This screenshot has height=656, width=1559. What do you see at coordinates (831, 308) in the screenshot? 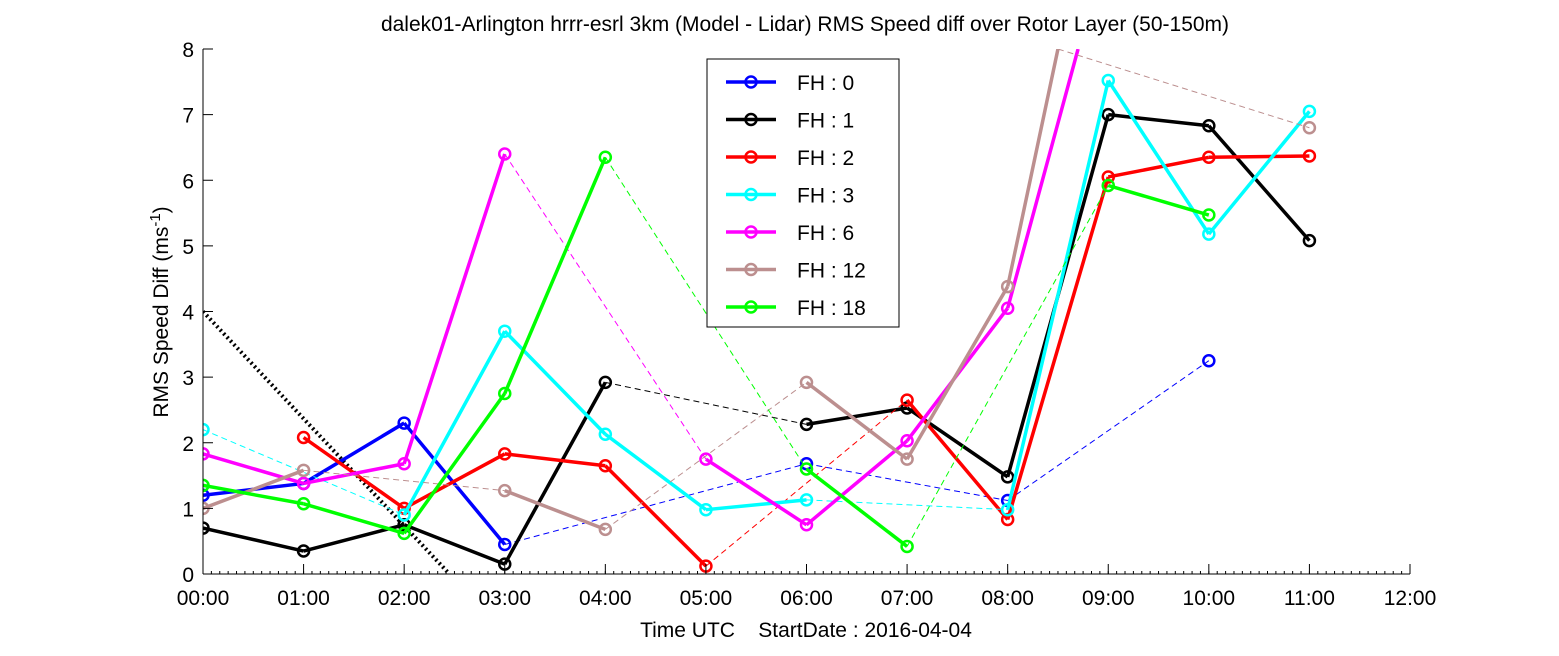
I see `legend-label: FH : 18` at bounding box center [831, 308].